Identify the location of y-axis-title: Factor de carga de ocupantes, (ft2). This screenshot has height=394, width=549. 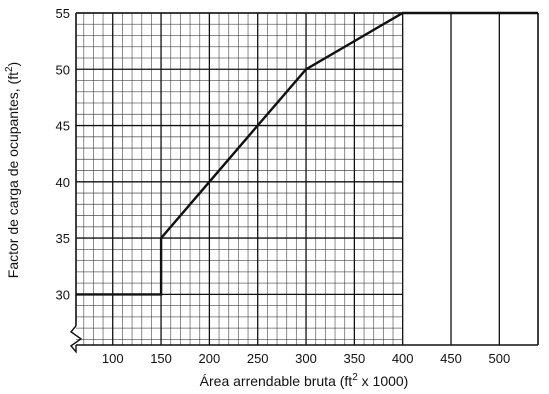
(12, 170).